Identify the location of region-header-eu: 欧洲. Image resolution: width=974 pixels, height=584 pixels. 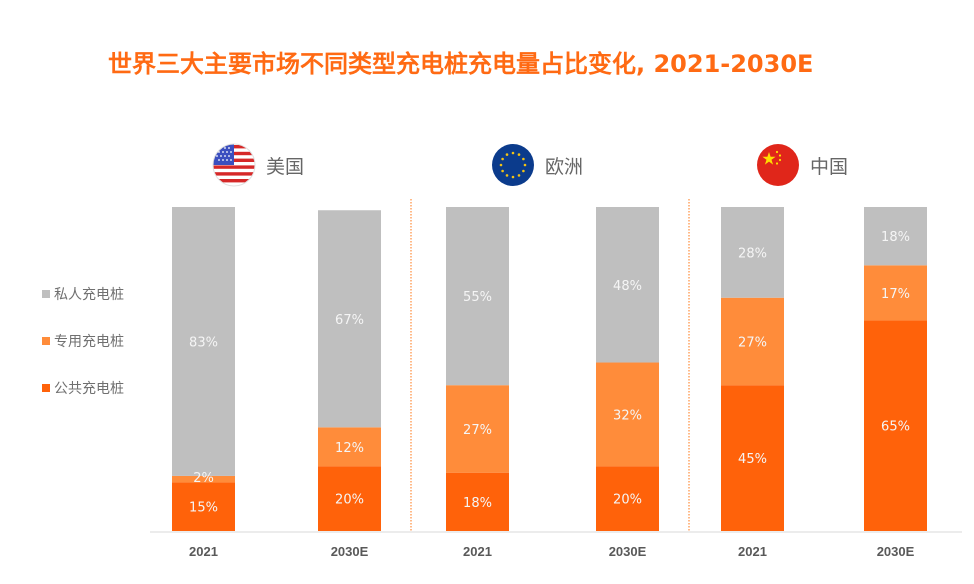
(537, 165).